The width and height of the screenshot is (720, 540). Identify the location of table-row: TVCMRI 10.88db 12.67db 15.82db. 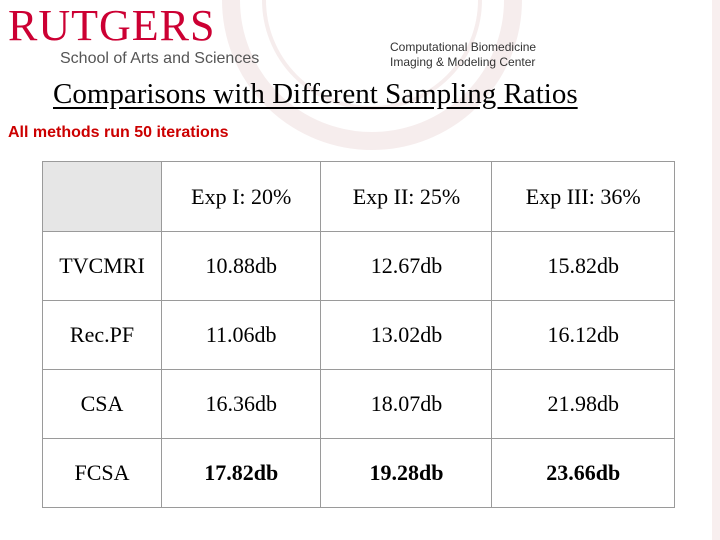
(358, 266).